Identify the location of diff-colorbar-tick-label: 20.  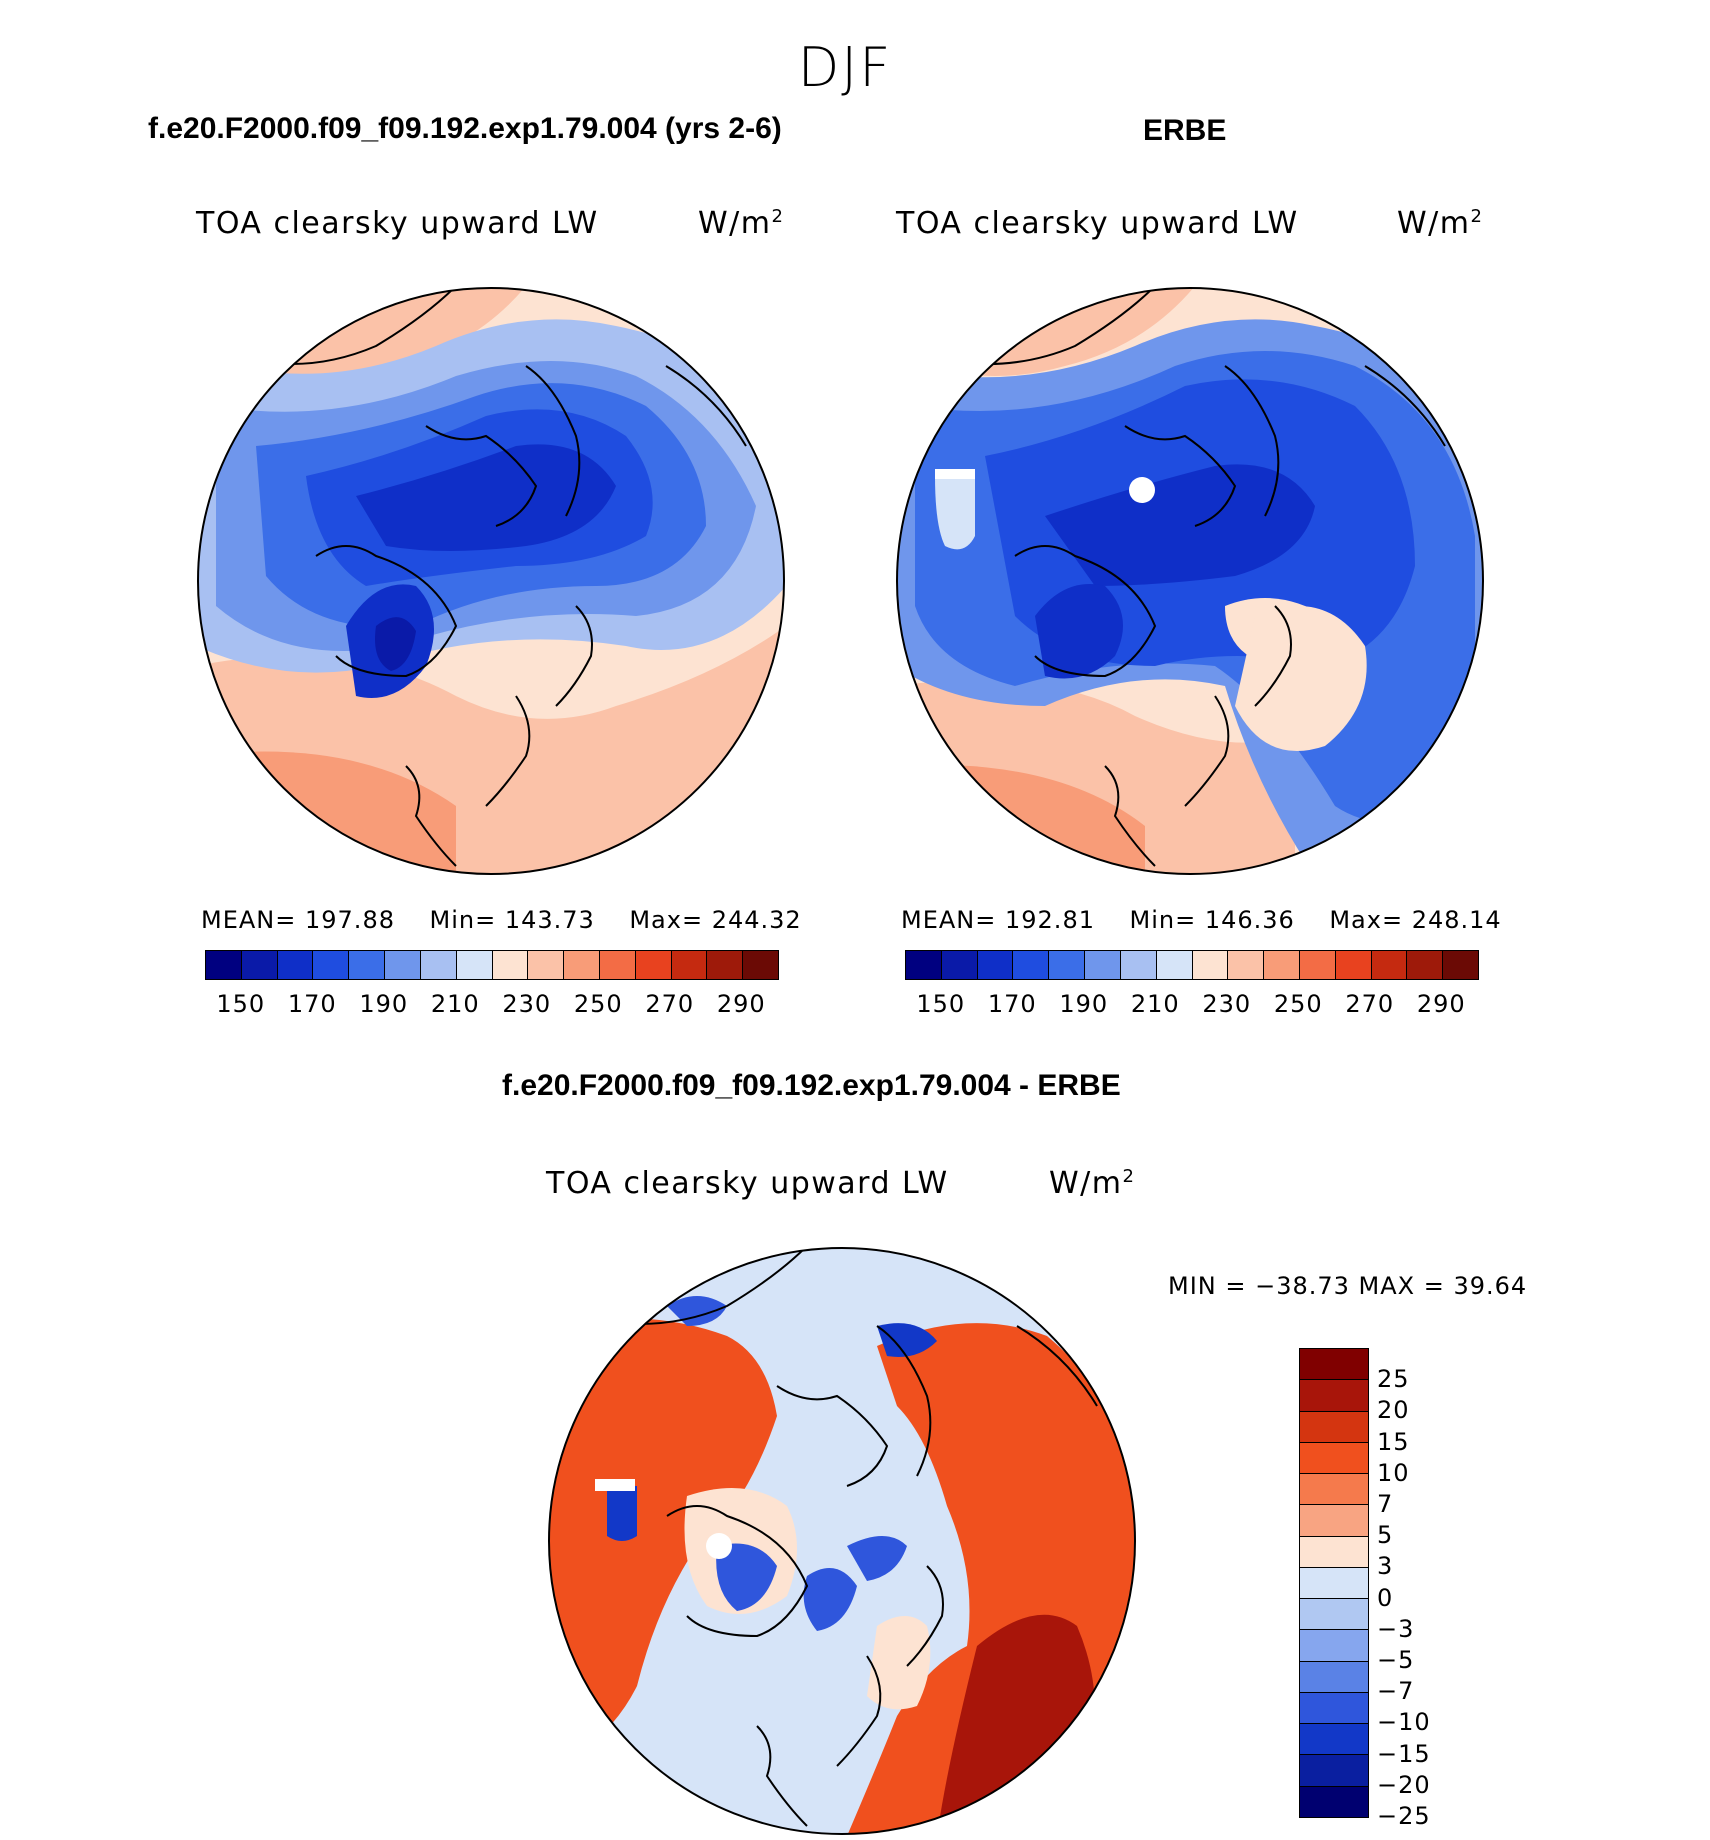
(1393, 1410).